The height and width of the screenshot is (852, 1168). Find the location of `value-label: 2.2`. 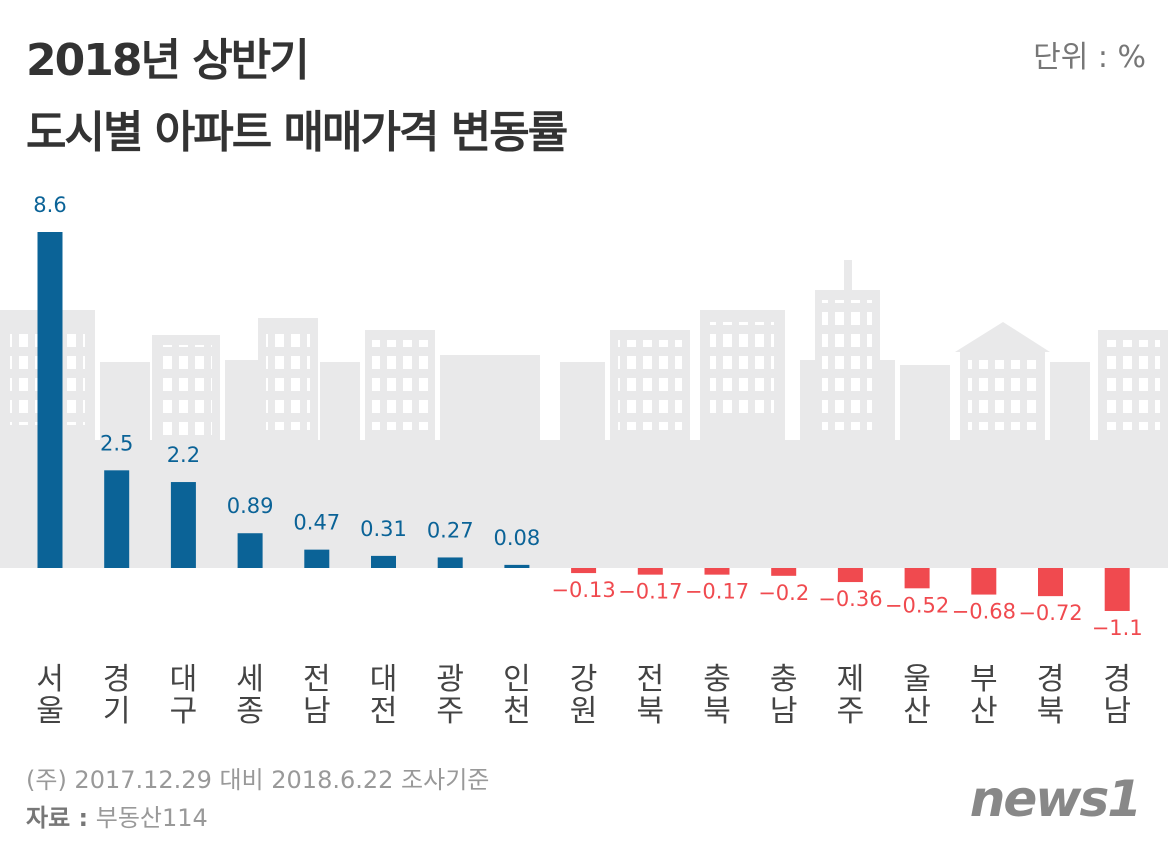

value-label: 2.2 is located at coordinates (183, 455).